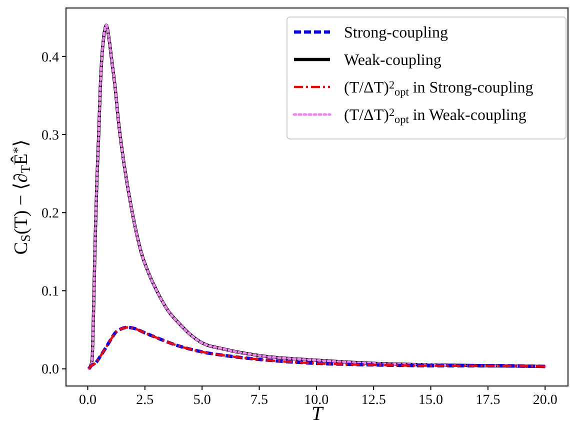 The height and width of the screenshot is (427, 570). Describe the element at coordinates (50, 292) in the screenshot. I see `y-tick-label: 0.1` at that location.